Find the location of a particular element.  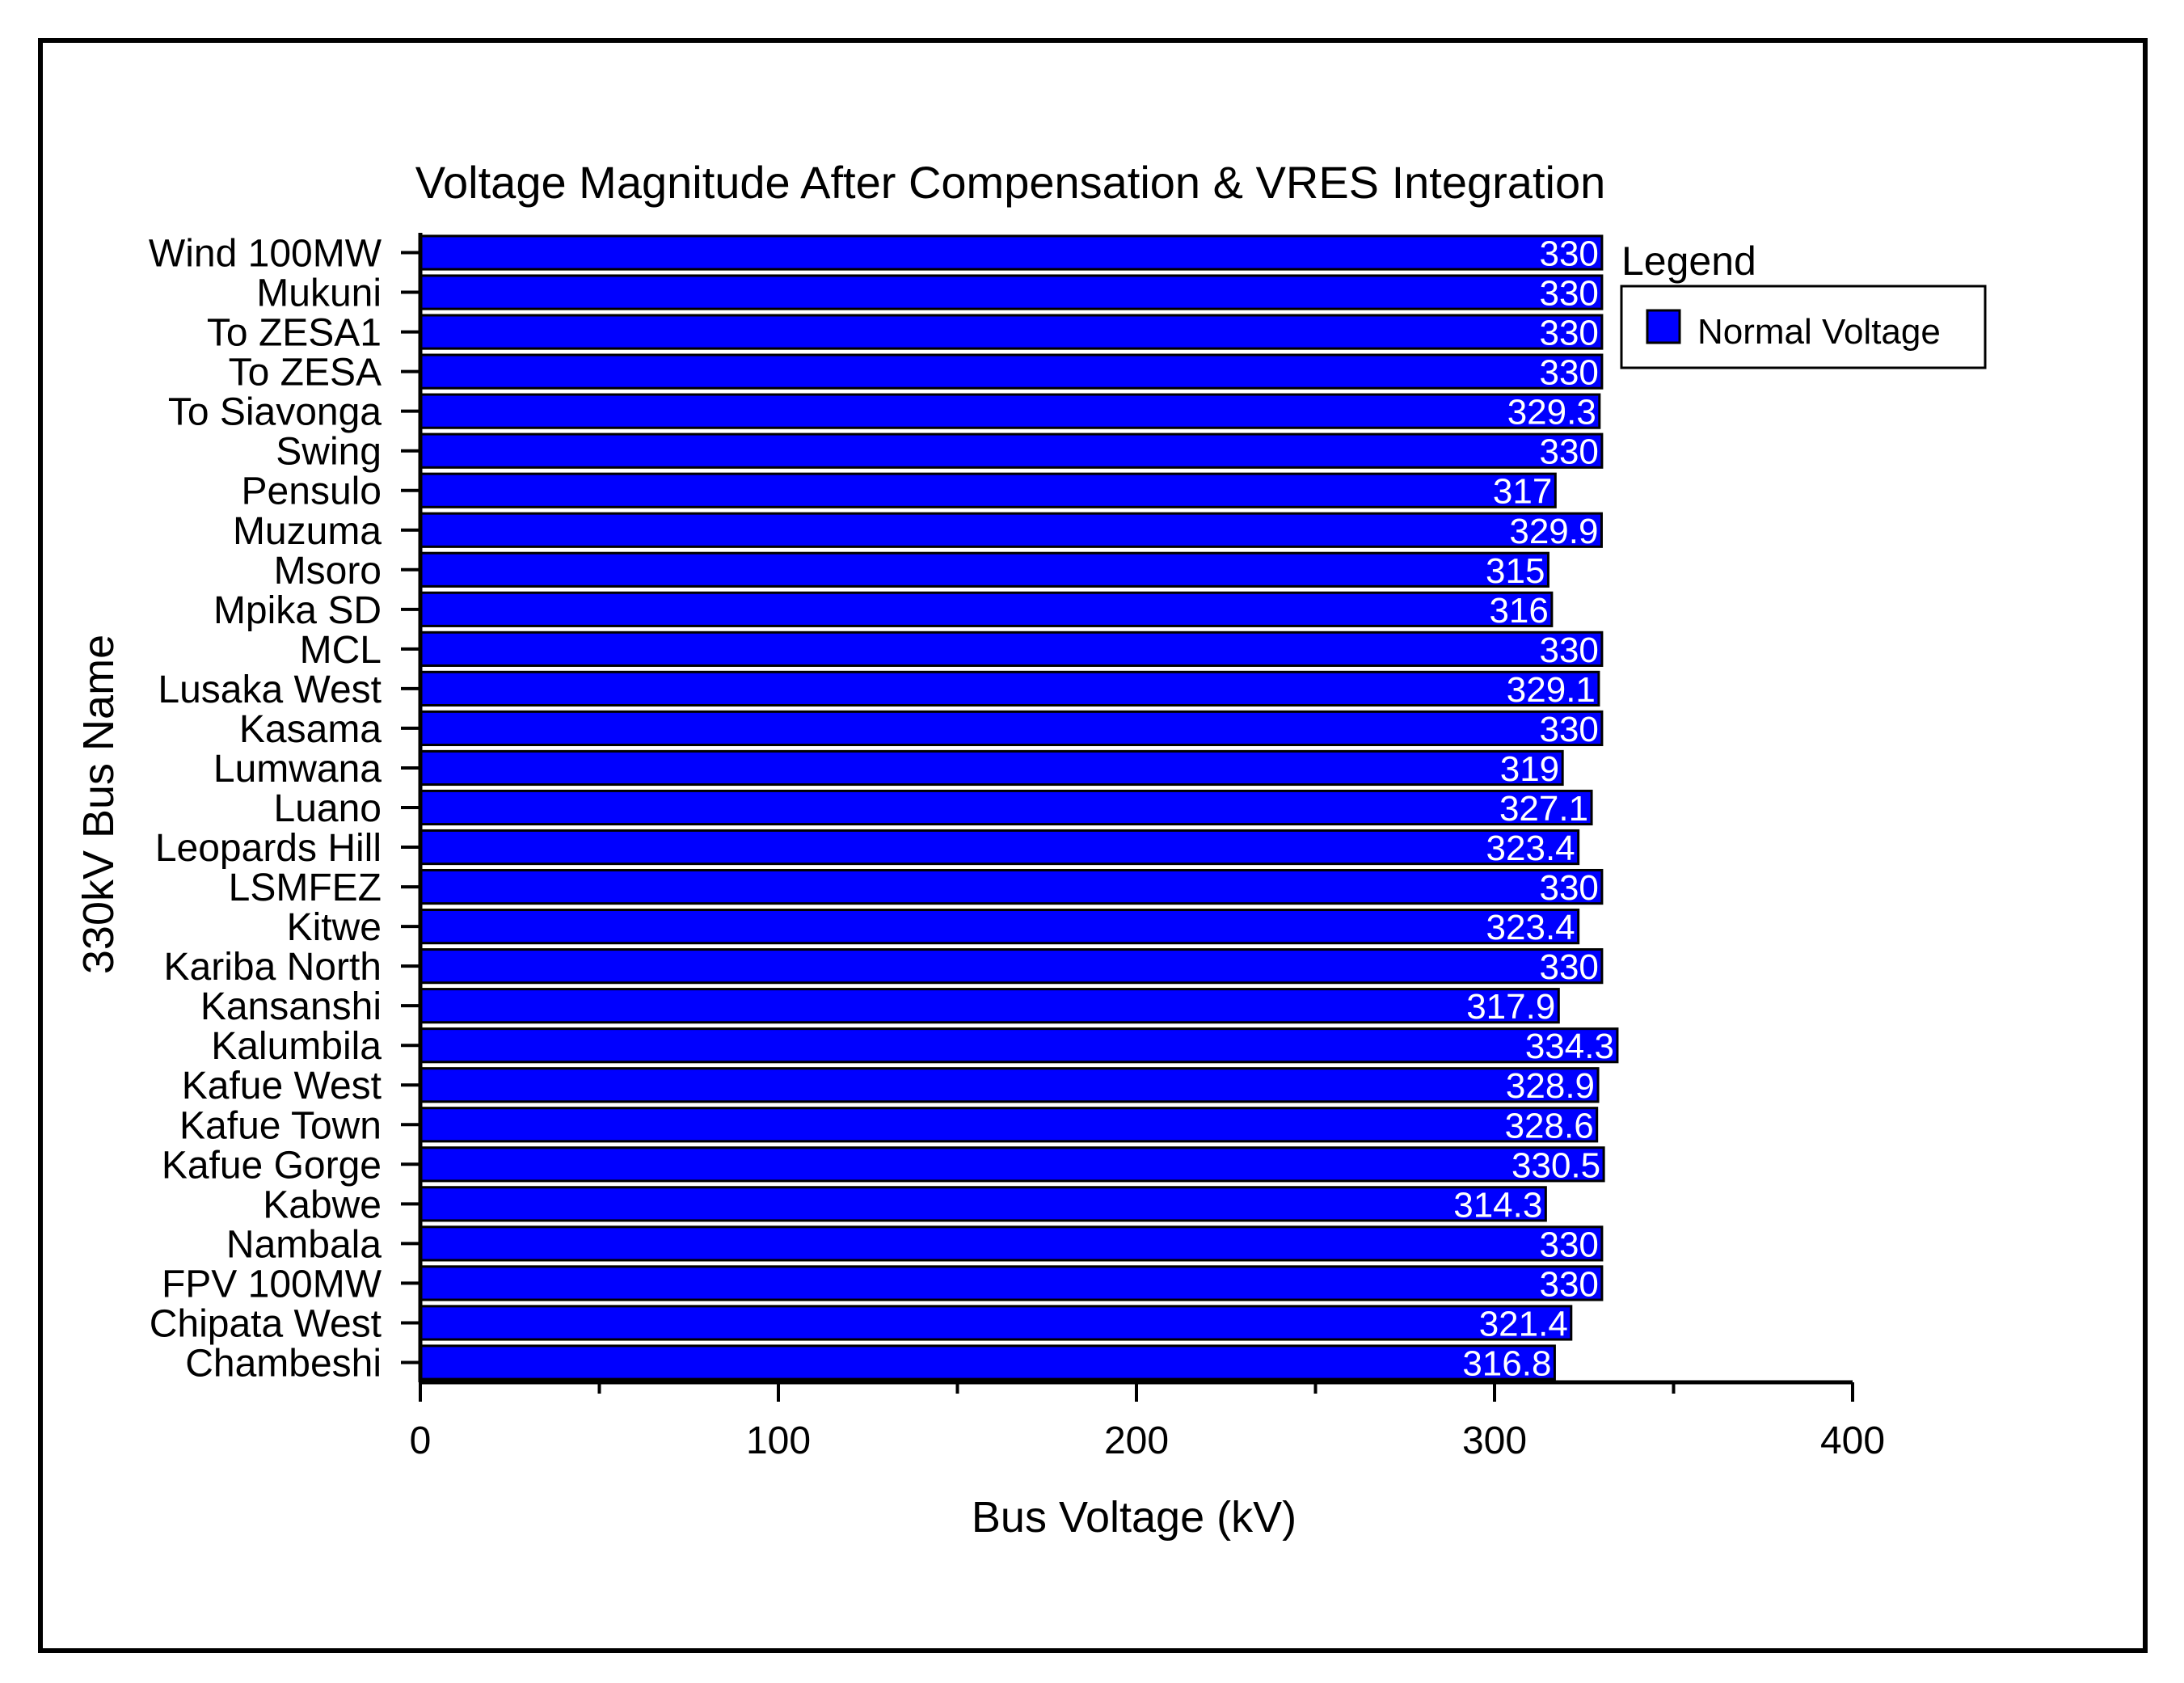

data-label: 317 is located at coordinates (1522, 492).